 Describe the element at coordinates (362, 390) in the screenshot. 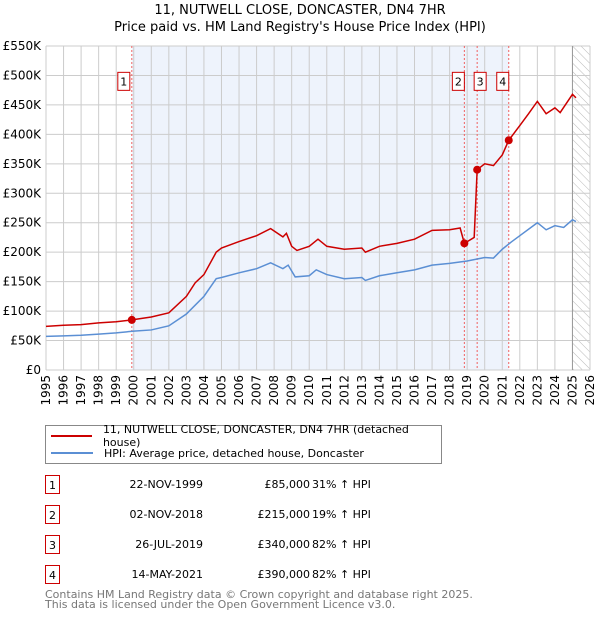

I see `x-tick-label: 2013` at that location.